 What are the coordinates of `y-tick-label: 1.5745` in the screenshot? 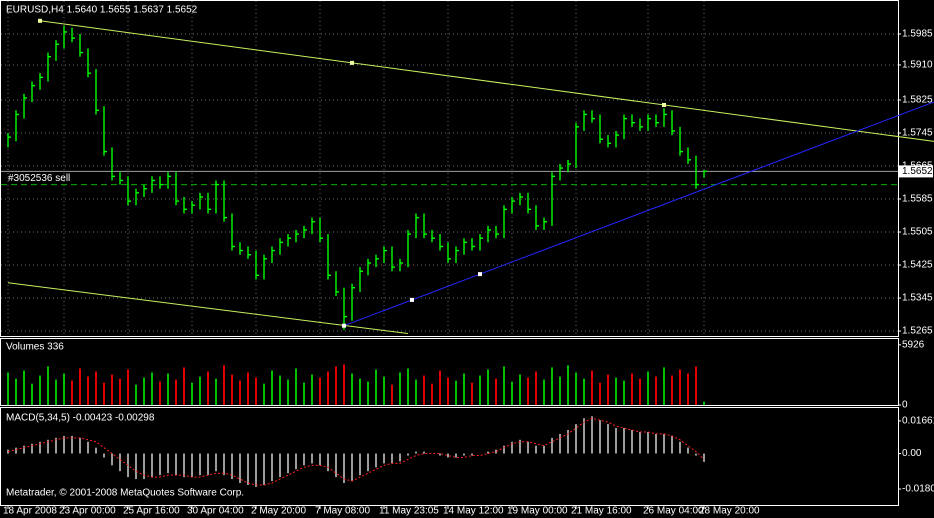 It's located at (917, 133).